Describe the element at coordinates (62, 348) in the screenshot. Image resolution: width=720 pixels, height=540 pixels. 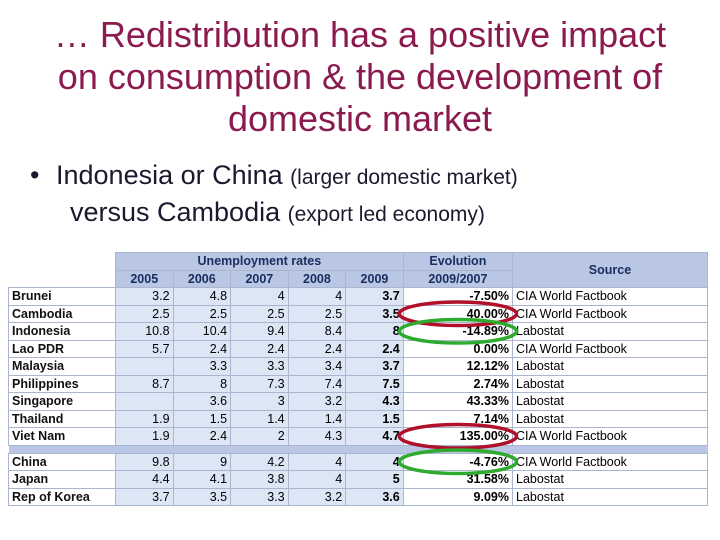
I see `country-cell: Lao PDR` at that location.